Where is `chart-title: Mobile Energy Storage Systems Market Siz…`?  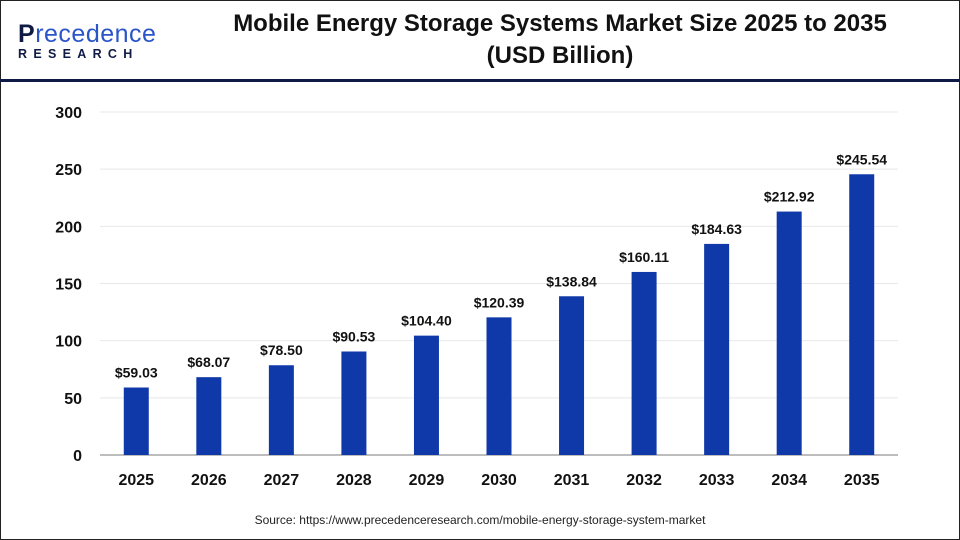
chart-title: Mobile Energy Storage Systems Market Siz… is located at coordinates (560, 40).